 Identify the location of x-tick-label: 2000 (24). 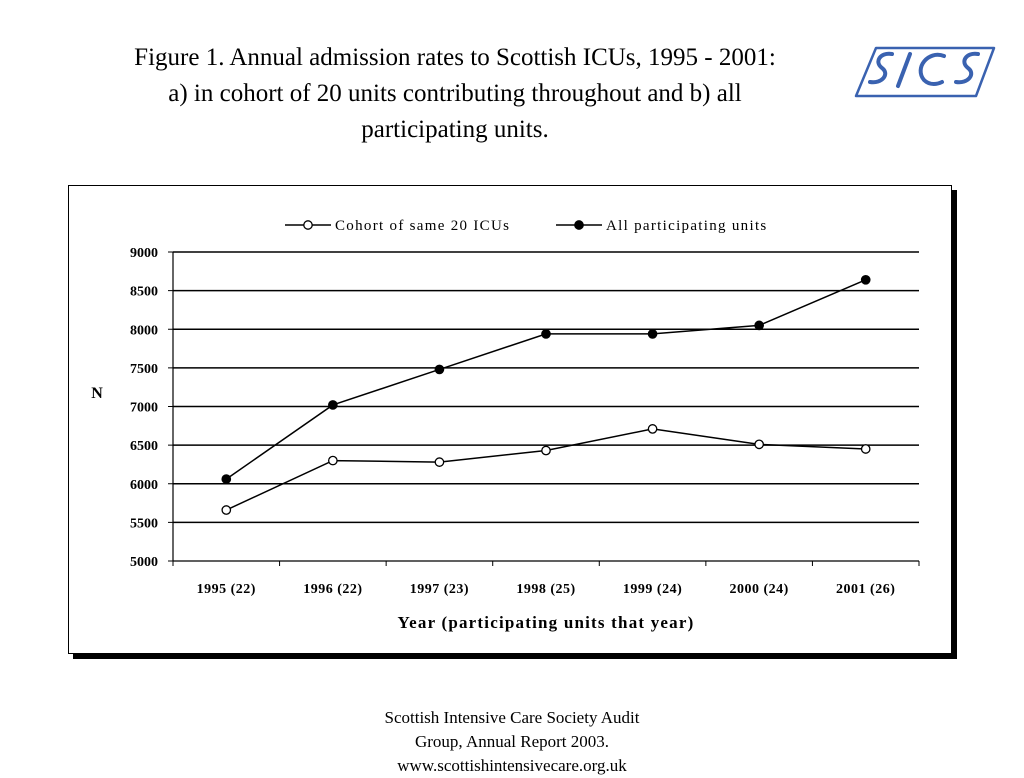
(758, 589).